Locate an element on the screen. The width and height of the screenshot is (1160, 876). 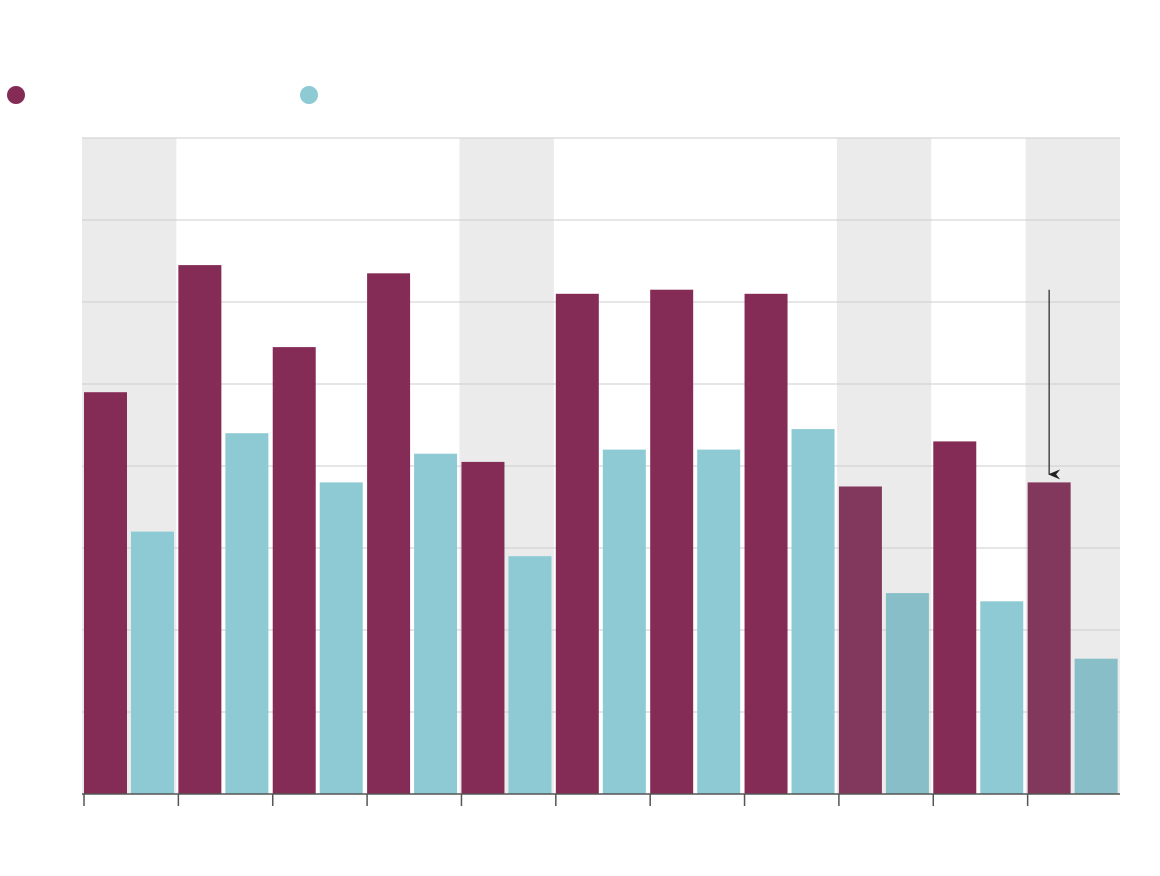
legend-swatch-series-b is located at coordinates (309, 95).